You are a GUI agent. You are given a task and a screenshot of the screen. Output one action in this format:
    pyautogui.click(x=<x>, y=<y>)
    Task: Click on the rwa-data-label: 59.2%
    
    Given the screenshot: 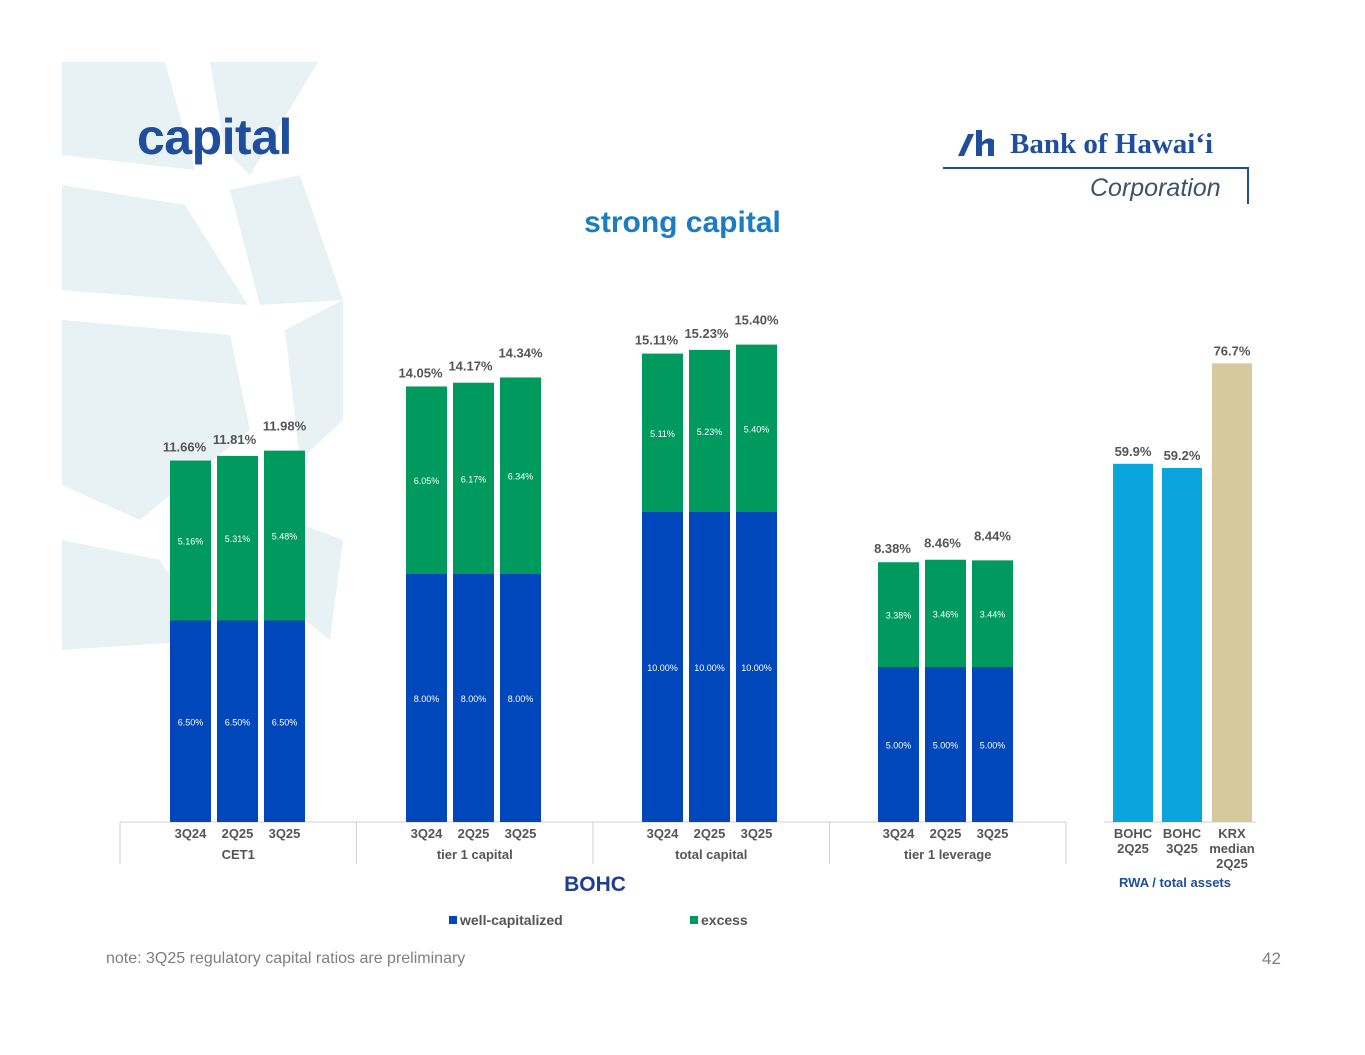 What is the action you would take?
    pyautogui.click(x=1182, y=455)
    